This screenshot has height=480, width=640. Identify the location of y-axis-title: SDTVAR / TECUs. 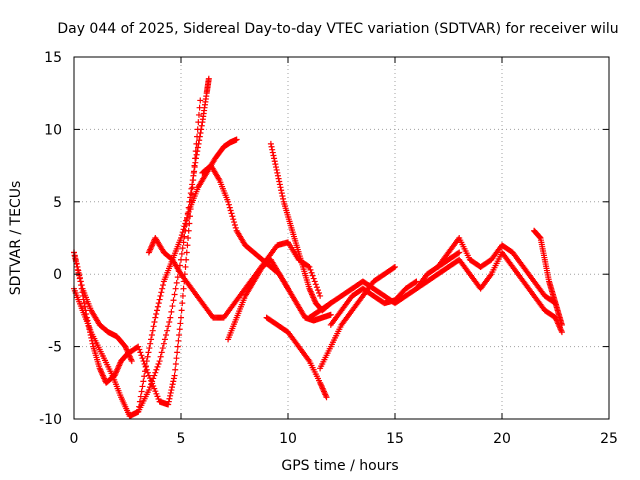
(16, 238).